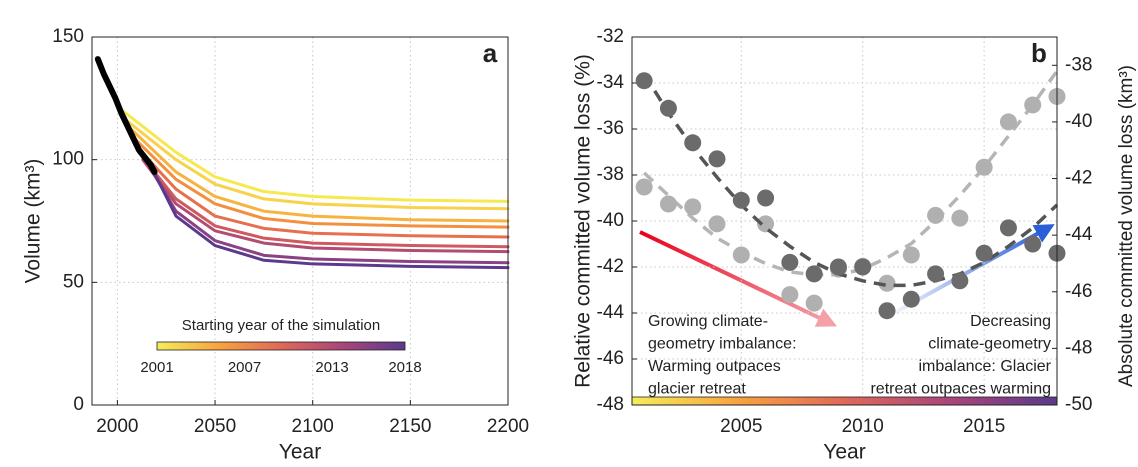  What do you see at coordinates (611, 312) in the screenshot?
I see `y-tick-label: -44` at bounding box center [611, 312].